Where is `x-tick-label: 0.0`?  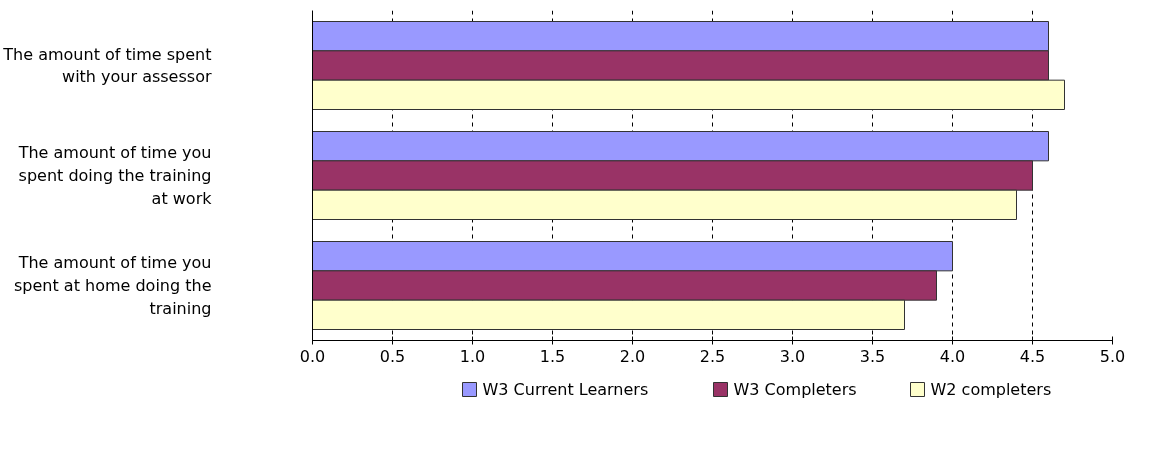
x-tick-label: 0.0 is located at coordinates (312, 356).